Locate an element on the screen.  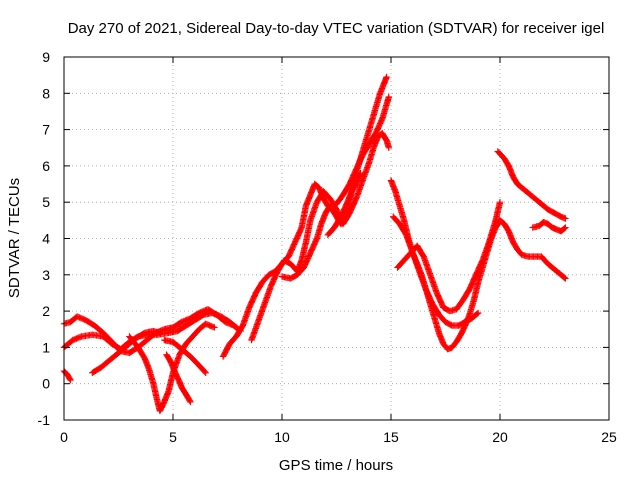
y-axis-label: SDTVAR / TECUs is located at coordinates (14, 238).